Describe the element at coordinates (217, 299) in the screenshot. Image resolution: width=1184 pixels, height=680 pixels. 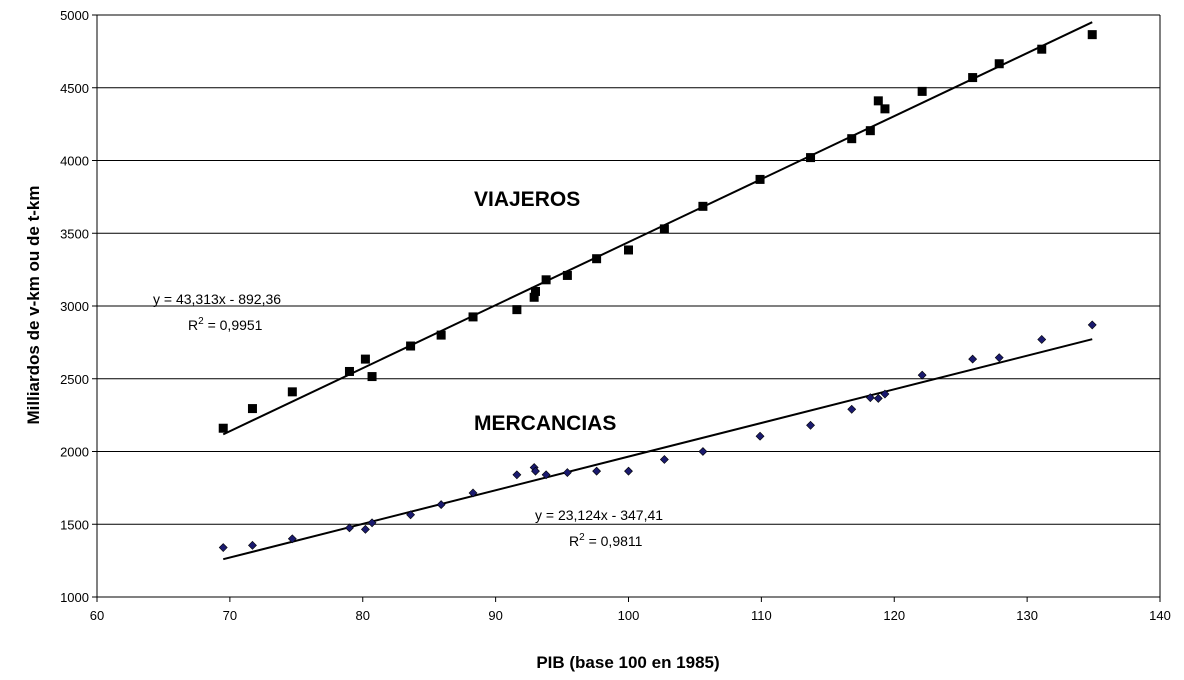
I see `trendline-equation-viajeros: y = 43,313x - 892,36` at that location.